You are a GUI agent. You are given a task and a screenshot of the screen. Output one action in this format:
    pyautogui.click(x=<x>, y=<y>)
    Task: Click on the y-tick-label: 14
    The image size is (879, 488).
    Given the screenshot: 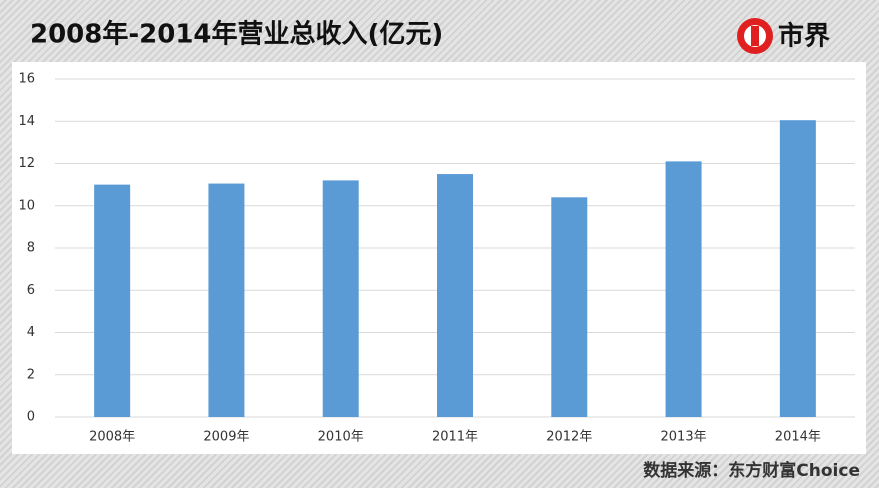 What is the action you would take?
    pyautogui.click(x=26, y=121)
    